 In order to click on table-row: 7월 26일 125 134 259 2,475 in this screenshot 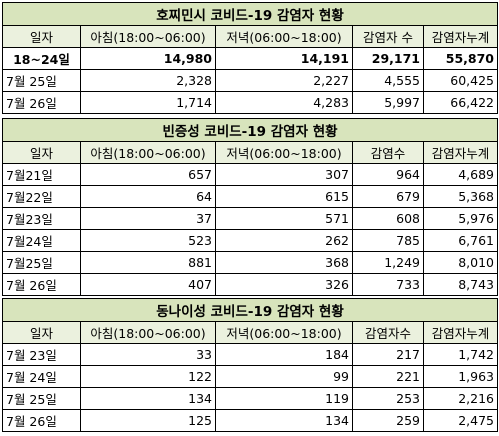, I will do `click(250, 420)`.